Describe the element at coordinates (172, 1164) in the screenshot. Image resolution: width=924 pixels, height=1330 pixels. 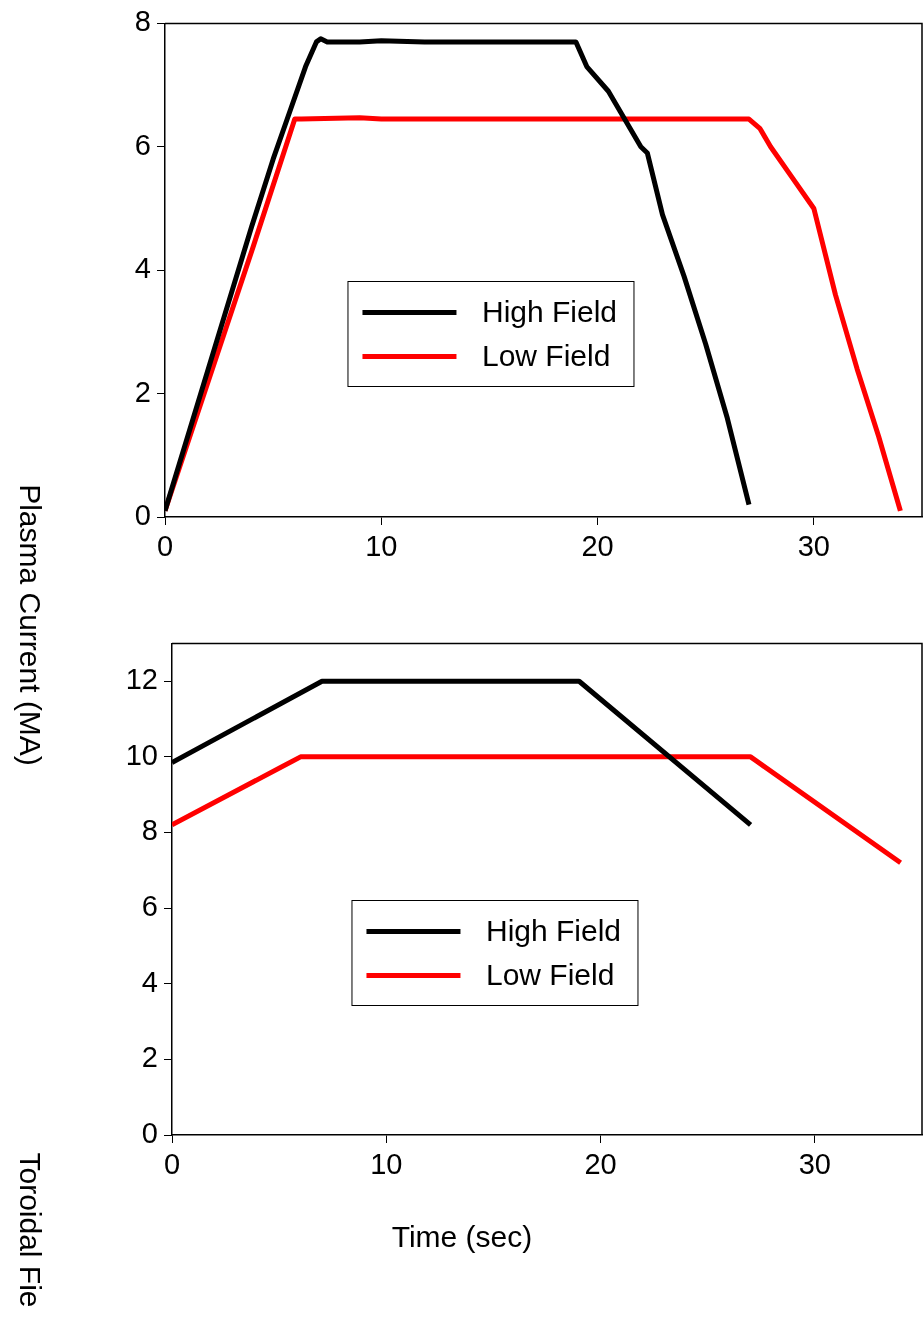
I see `x-tick-label: 0` at that location.